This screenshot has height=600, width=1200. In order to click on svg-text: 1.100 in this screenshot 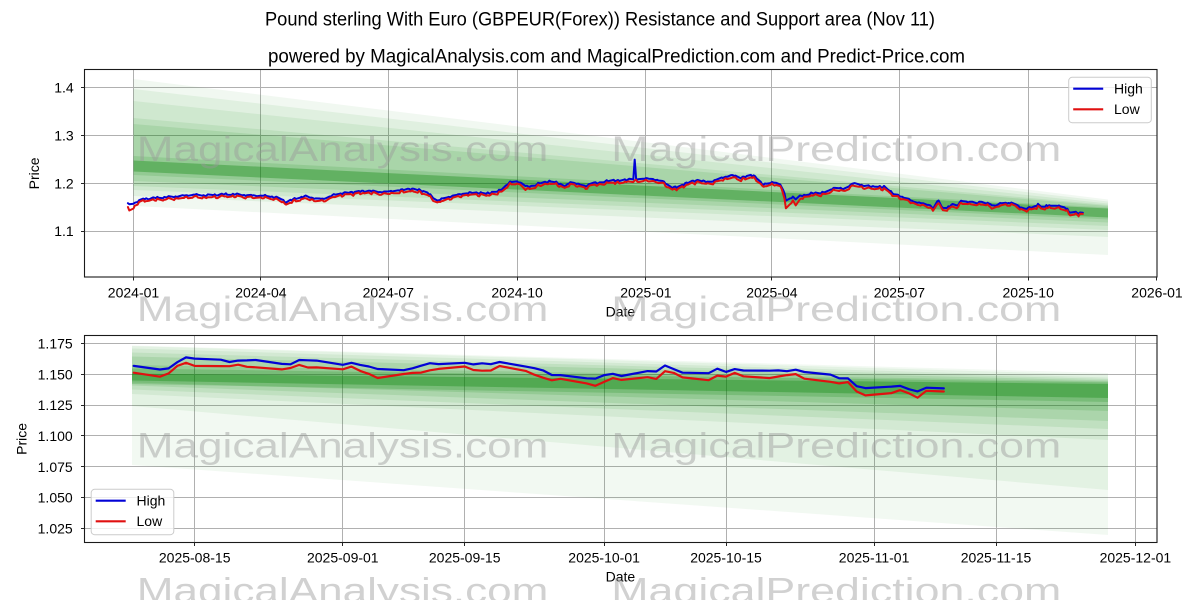, I will do `click(55, 436)`.